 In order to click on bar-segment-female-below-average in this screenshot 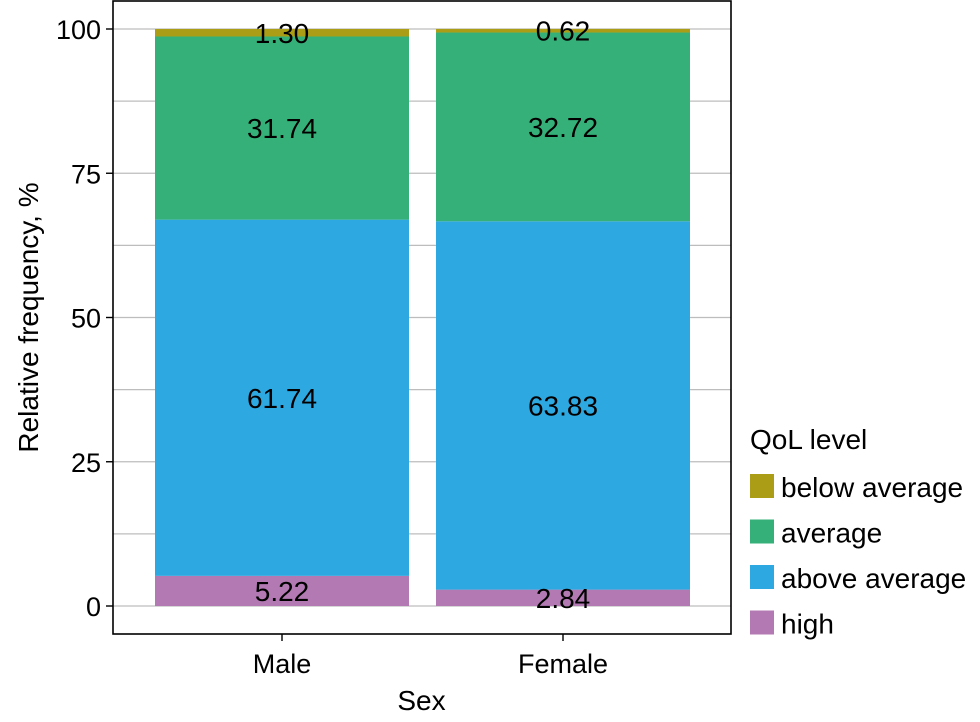, I will do `click(563, 30)`.